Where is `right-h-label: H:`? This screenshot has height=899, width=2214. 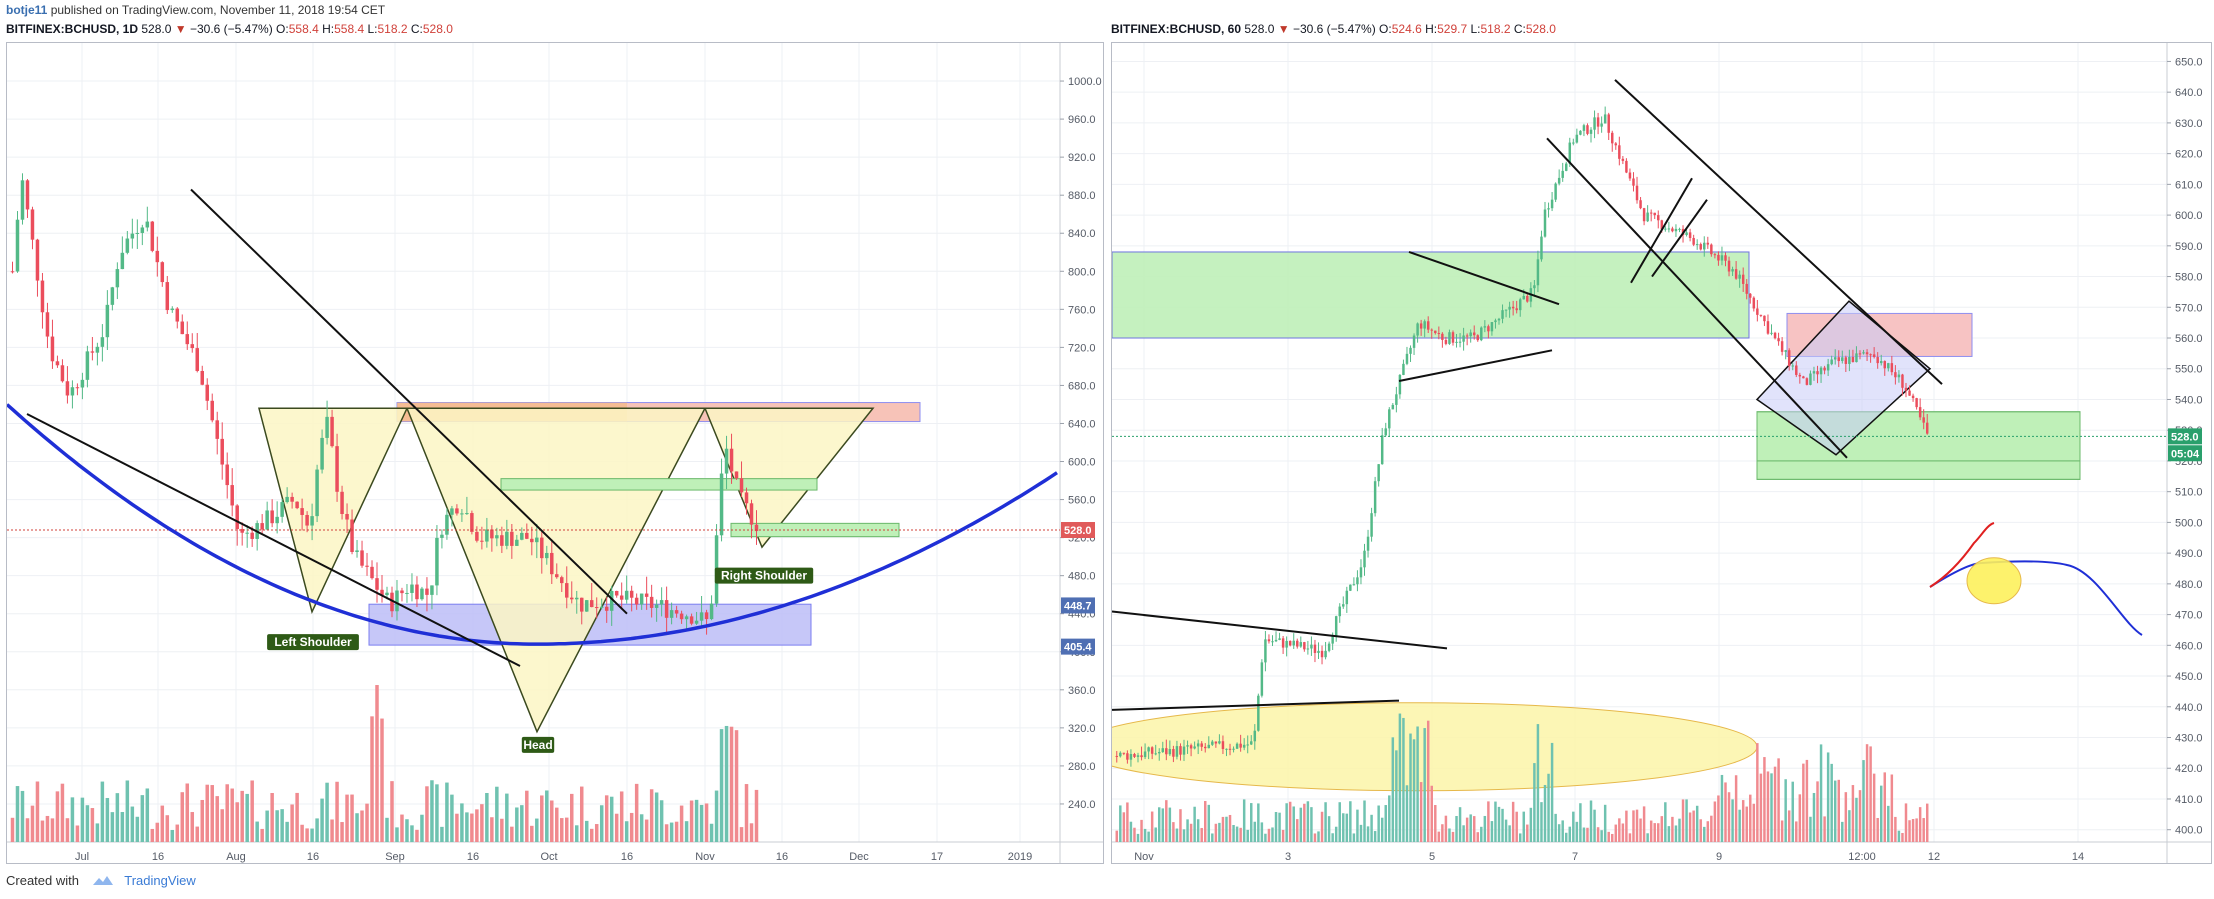
right-h-label: H: is located at coordinates (1431, 29).